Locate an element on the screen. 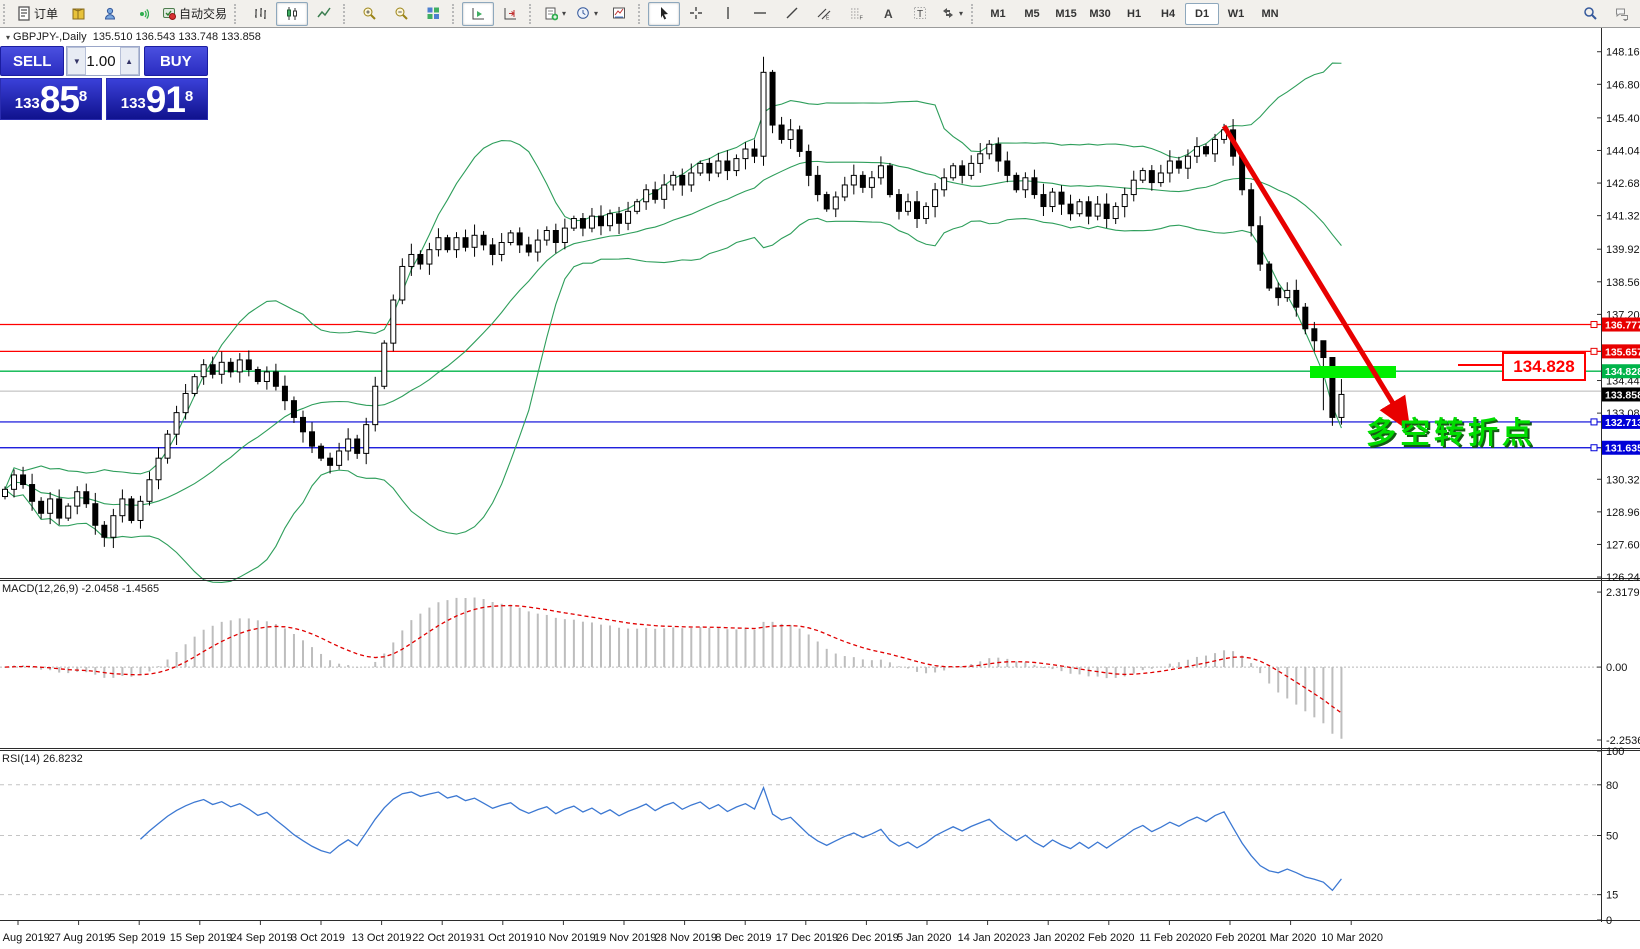  svg-text: 133.858 is located at coordinates (1622, 395).